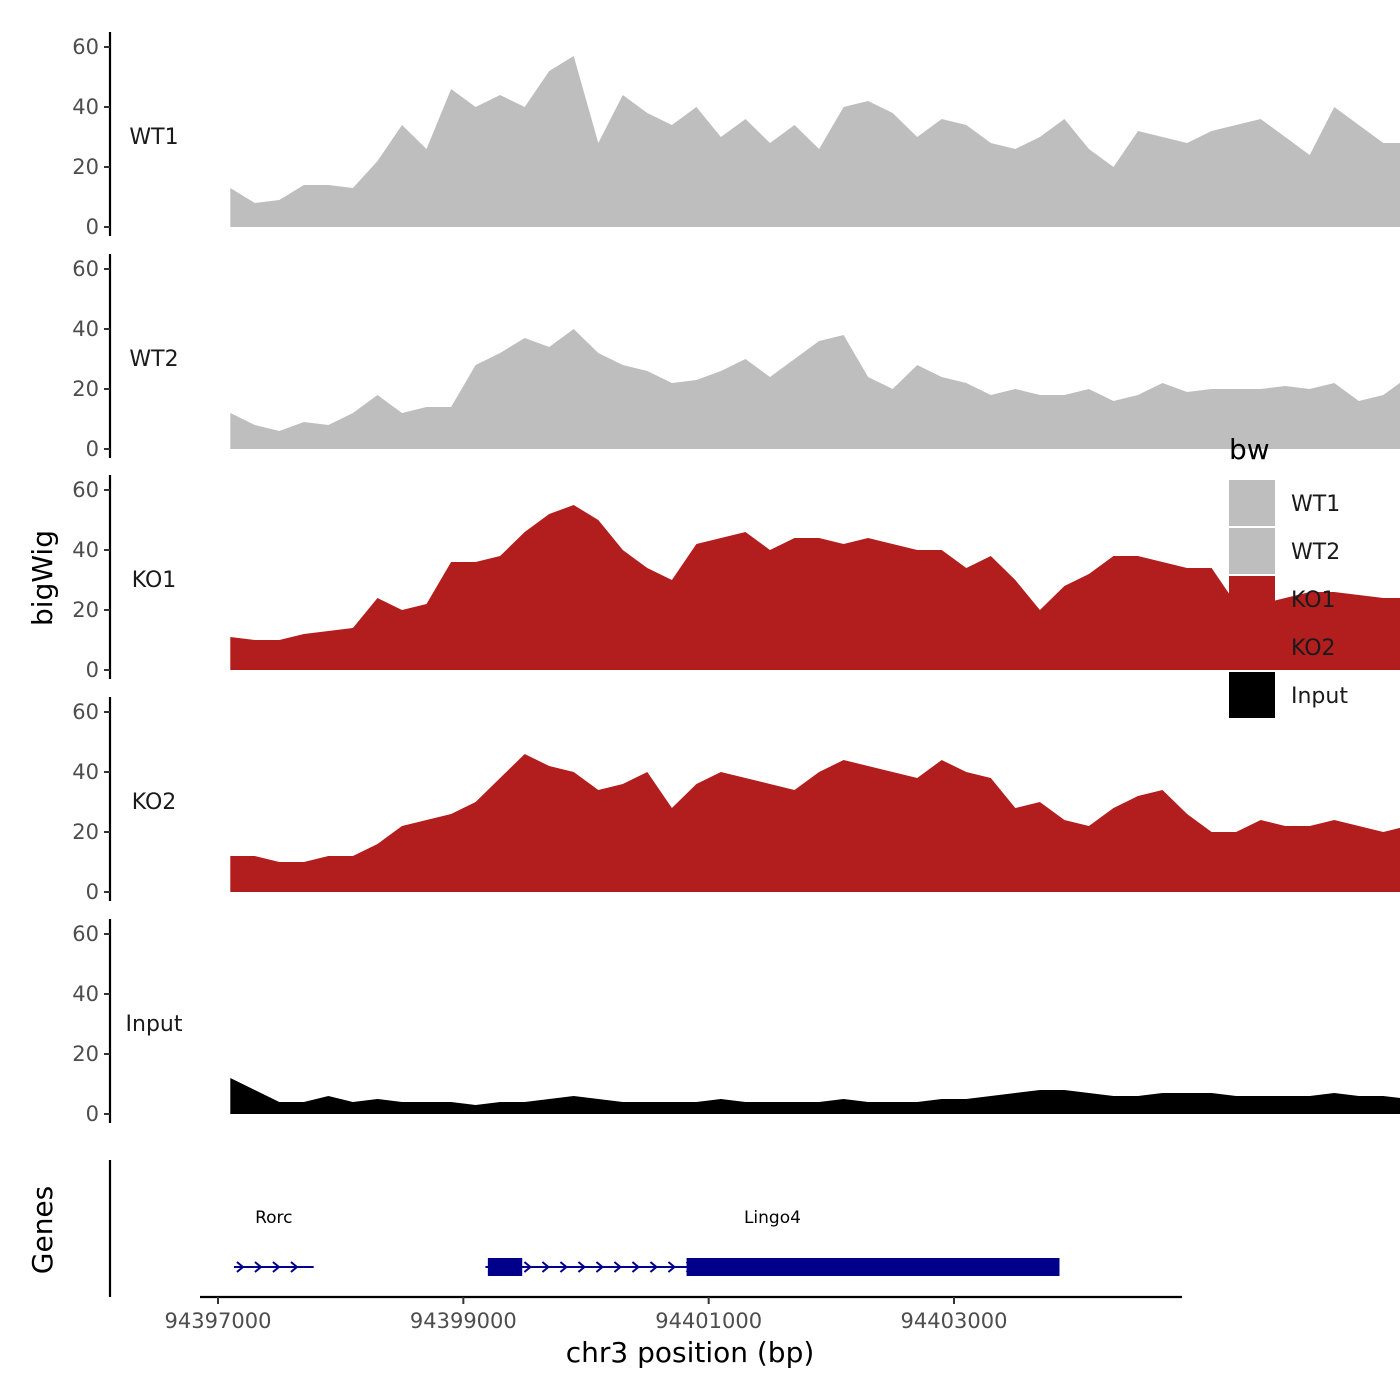 The height and width of the screenshot is (1400, 1400). Describe the element at coordinates (815, 1096) in the screenshot. I see `area-input` at that location.